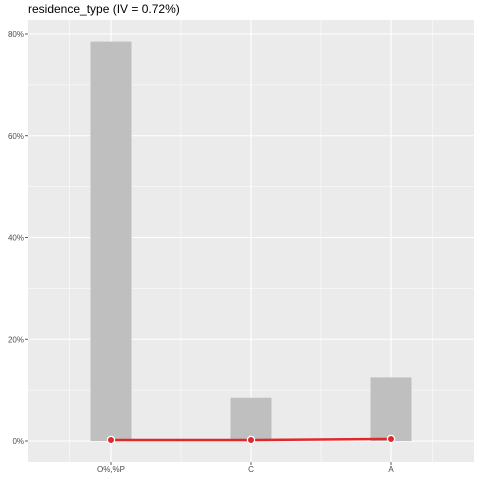 The width and height of the screenshot is (480, 480). Describe the element at coordinates (18, 441) in the screenshot. I see `y-tick-label: 0%` at that location.